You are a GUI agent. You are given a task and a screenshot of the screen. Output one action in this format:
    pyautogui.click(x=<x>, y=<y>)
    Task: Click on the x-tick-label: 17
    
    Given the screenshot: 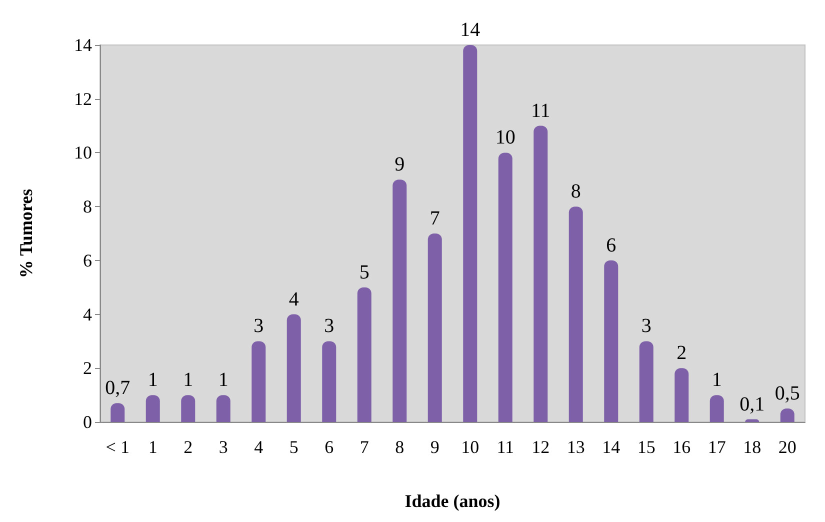 What is the action you would take?
    pyautogui.click(x=717, y=447)
    